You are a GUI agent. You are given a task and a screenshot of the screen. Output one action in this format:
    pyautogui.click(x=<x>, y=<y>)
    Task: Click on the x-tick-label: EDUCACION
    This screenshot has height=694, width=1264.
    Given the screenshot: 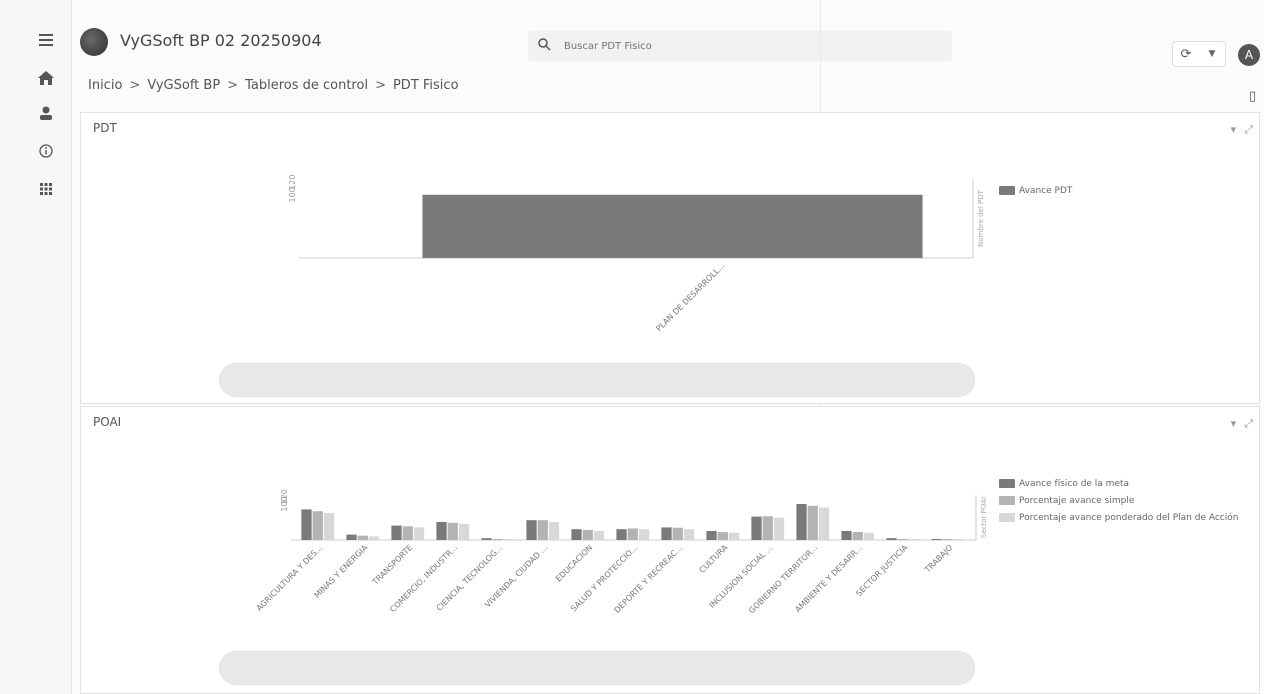 What is the action you would take?
    pyautogui.click(x=574, y=563)
    